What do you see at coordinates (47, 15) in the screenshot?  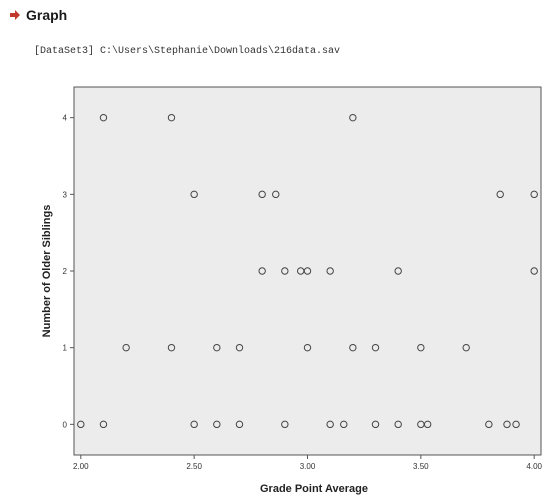 I see `page-title: Graph` at bounding box center [47, 15].